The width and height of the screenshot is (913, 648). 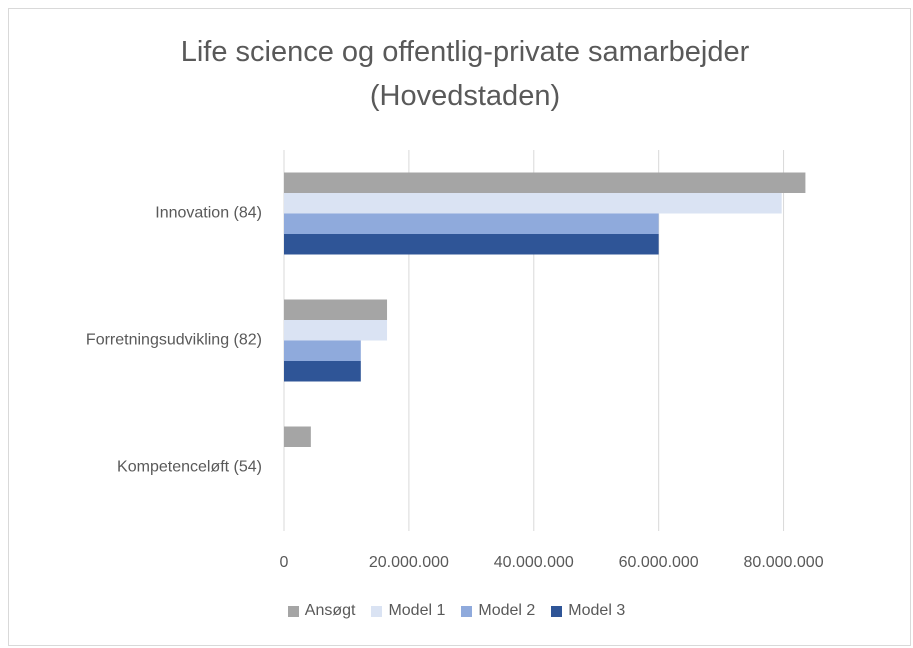 I want to click on legend-item: Model 3, so click(x=588, y=611).